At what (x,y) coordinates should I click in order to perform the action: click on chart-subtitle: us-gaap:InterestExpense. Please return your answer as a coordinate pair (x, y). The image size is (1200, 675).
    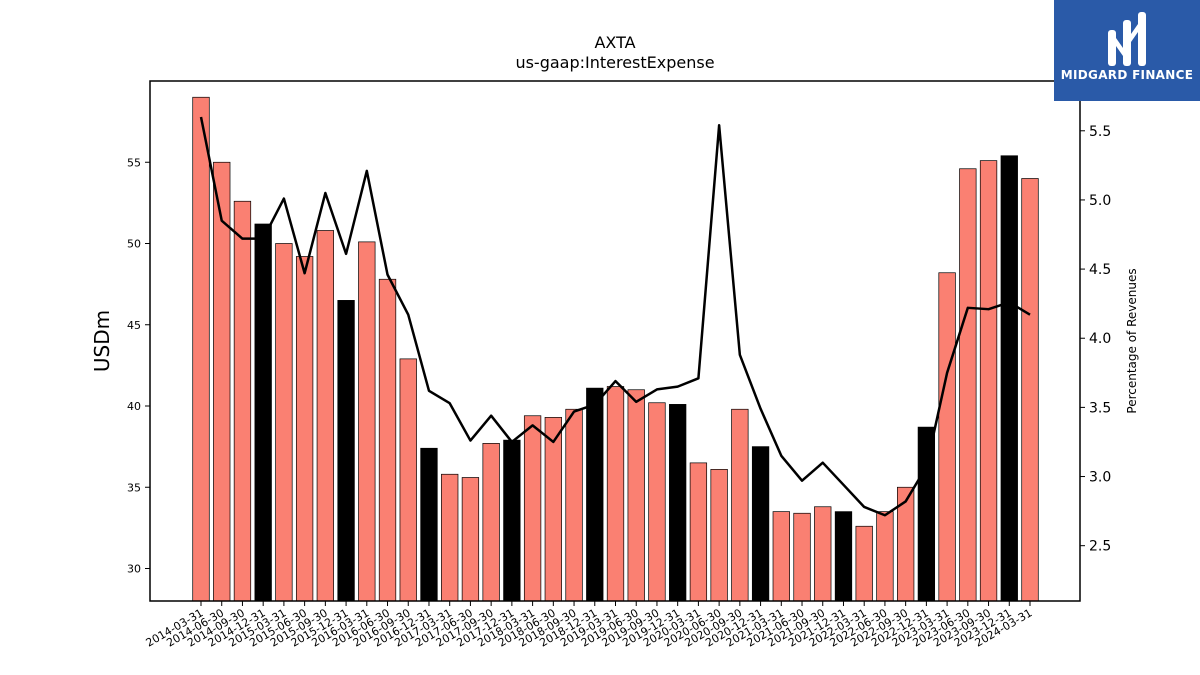
    Looking at the image, I should click on (614, 62).